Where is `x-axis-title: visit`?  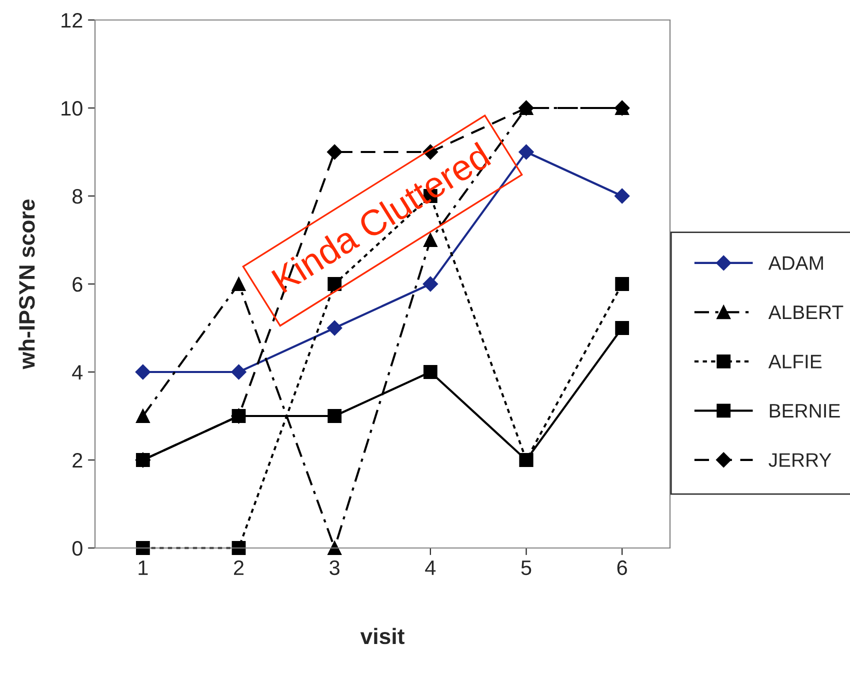 x-axis-title: visit is located at coordinates (382, 636).